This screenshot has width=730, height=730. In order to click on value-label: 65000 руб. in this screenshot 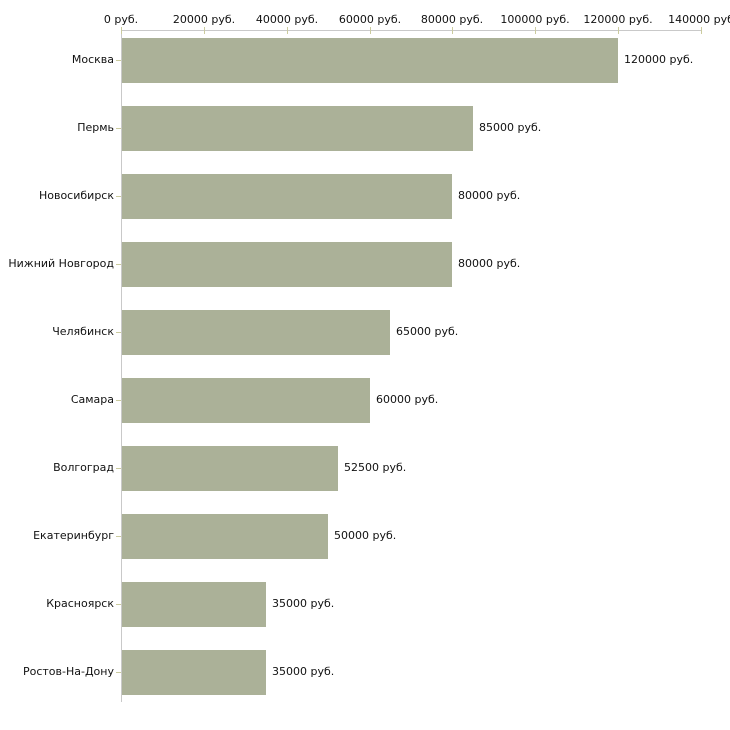, I will do `click(427, 331)`.